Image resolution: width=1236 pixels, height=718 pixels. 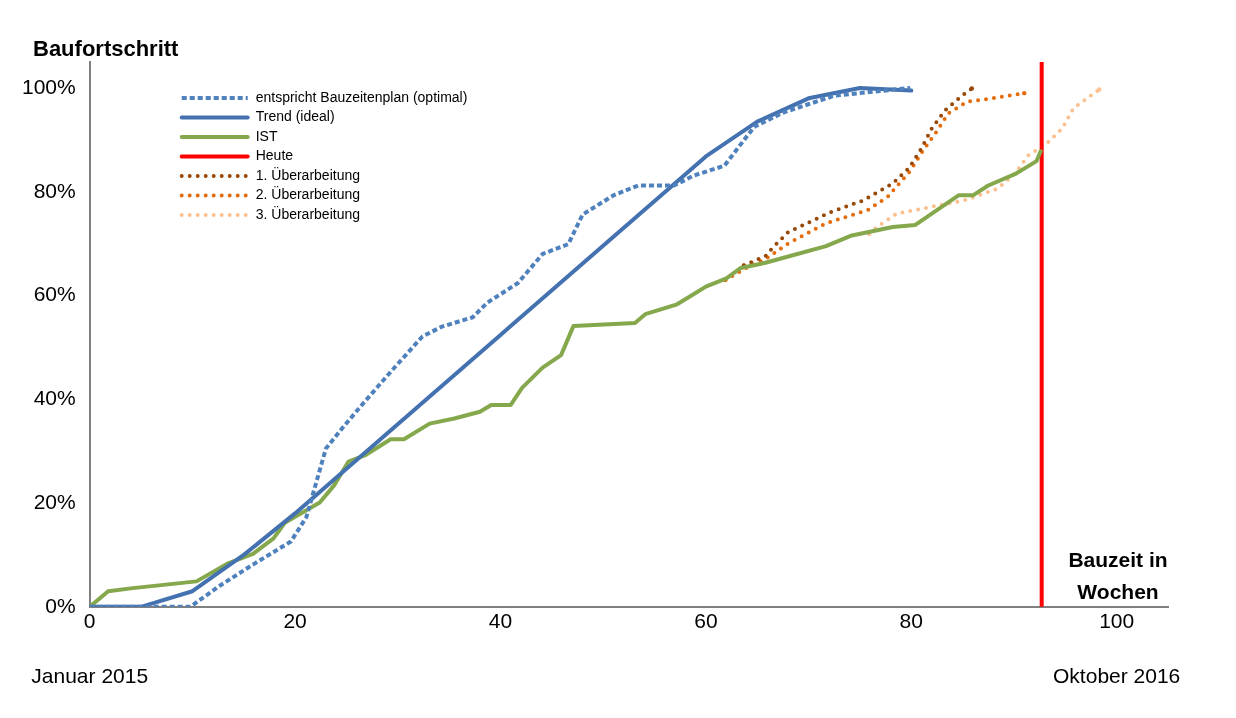 What do you see at coordinates (48, 86) in the screenshot?
I see `y-tick-label: 100%` at bounding box center [48, 86].